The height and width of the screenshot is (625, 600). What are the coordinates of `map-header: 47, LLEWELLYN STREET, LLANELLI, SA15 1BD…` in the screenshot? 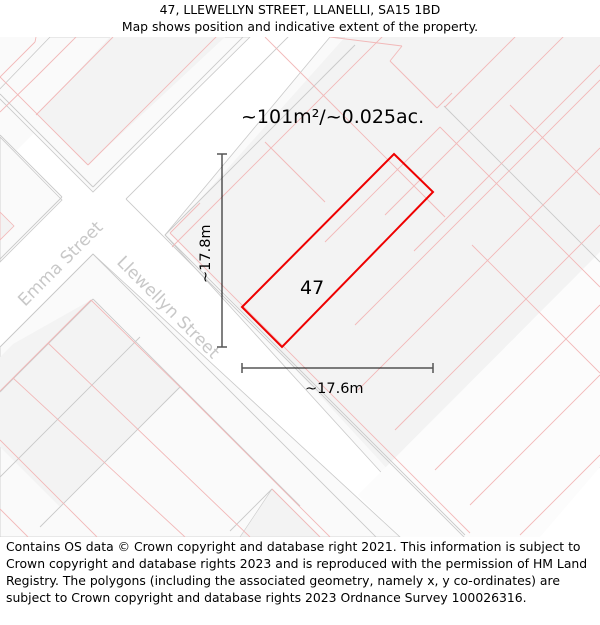 It's located at (300, 19).